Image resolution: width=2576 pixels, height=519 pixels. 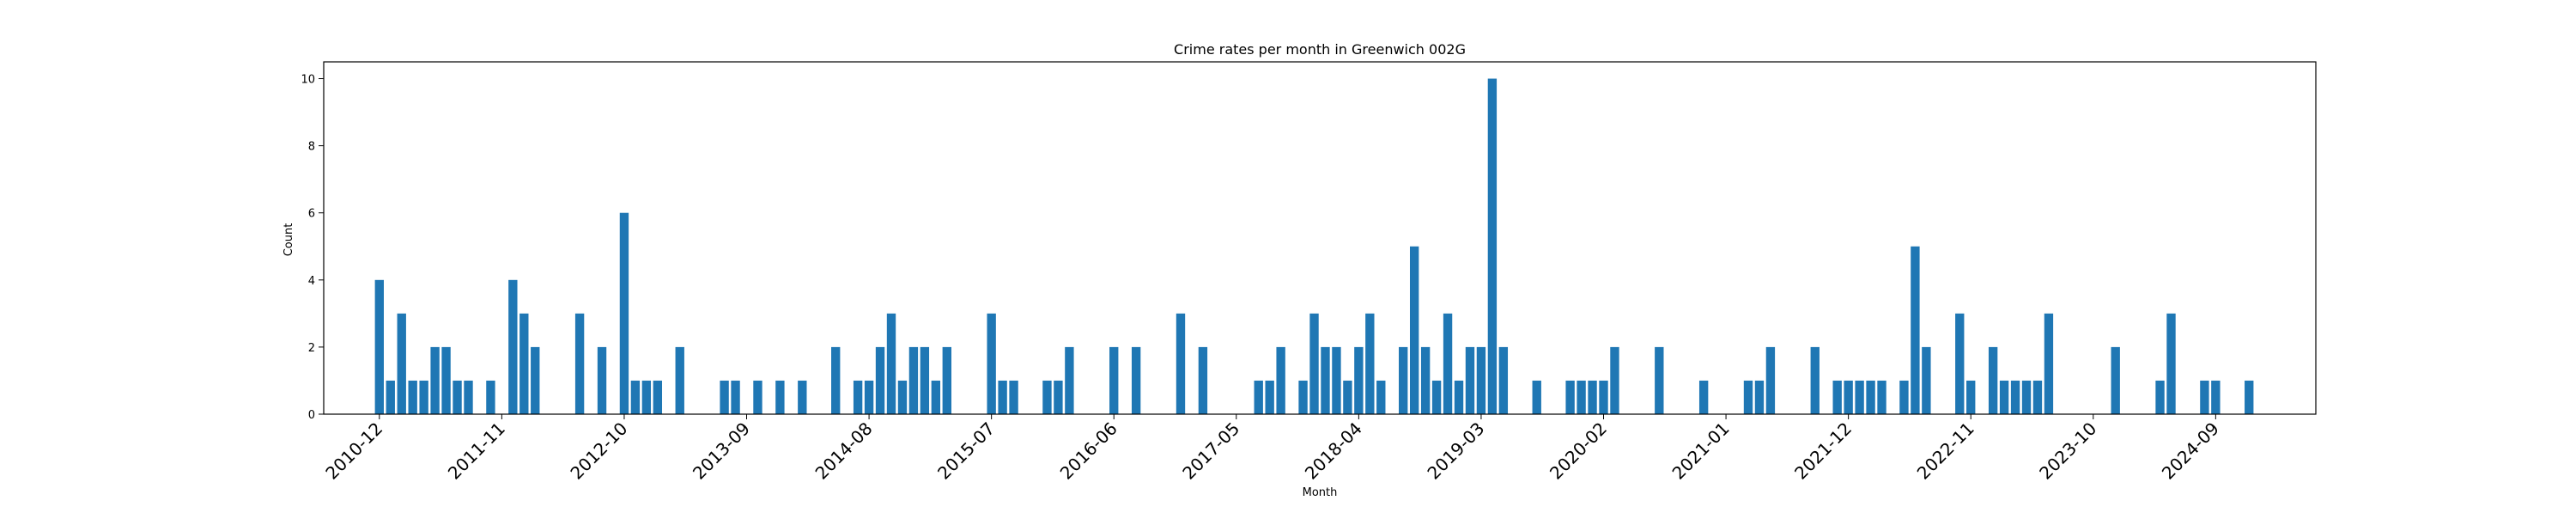 What do you see at coordinates (477, 451) in the screenshot?
I see `x-tick-label: 2011-11` at bounding box center [477, 451].